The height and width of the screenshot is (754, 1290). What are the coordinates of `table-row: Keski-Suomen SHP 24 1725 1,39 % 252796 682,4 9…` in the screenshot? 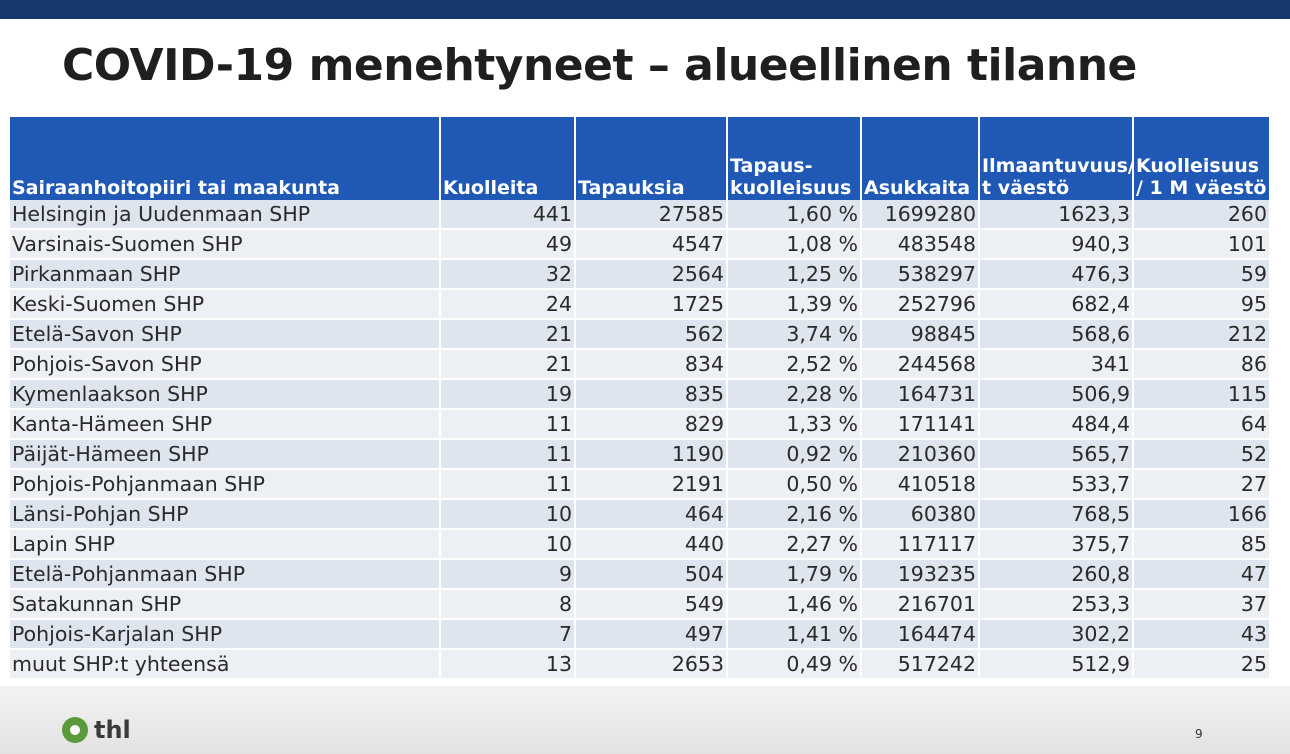 It's located at (639, 304).